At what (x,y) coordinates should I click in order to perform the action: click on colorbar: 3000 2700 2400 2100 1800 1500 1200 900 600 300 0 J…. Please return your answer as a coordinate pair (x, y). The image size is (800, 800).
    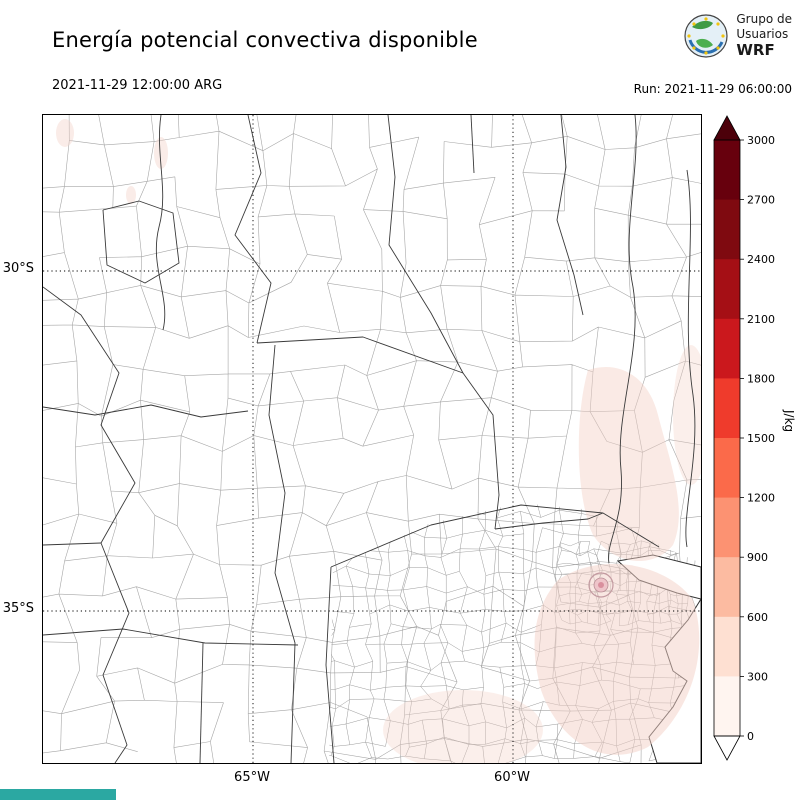
    Looking at the image, I should click on (755, 438).